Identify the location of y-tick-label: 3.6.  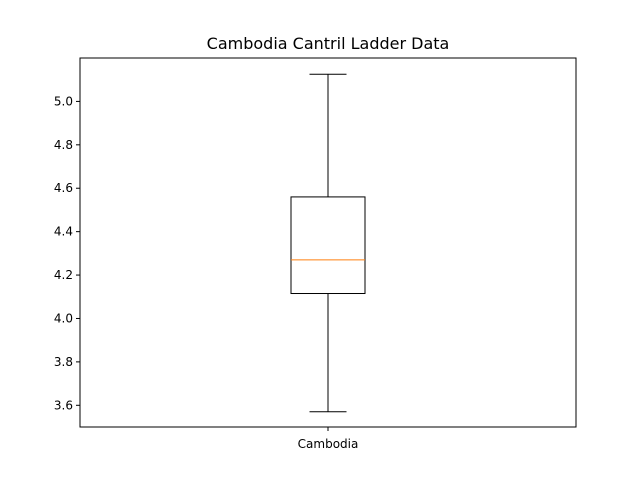
(63, 405).